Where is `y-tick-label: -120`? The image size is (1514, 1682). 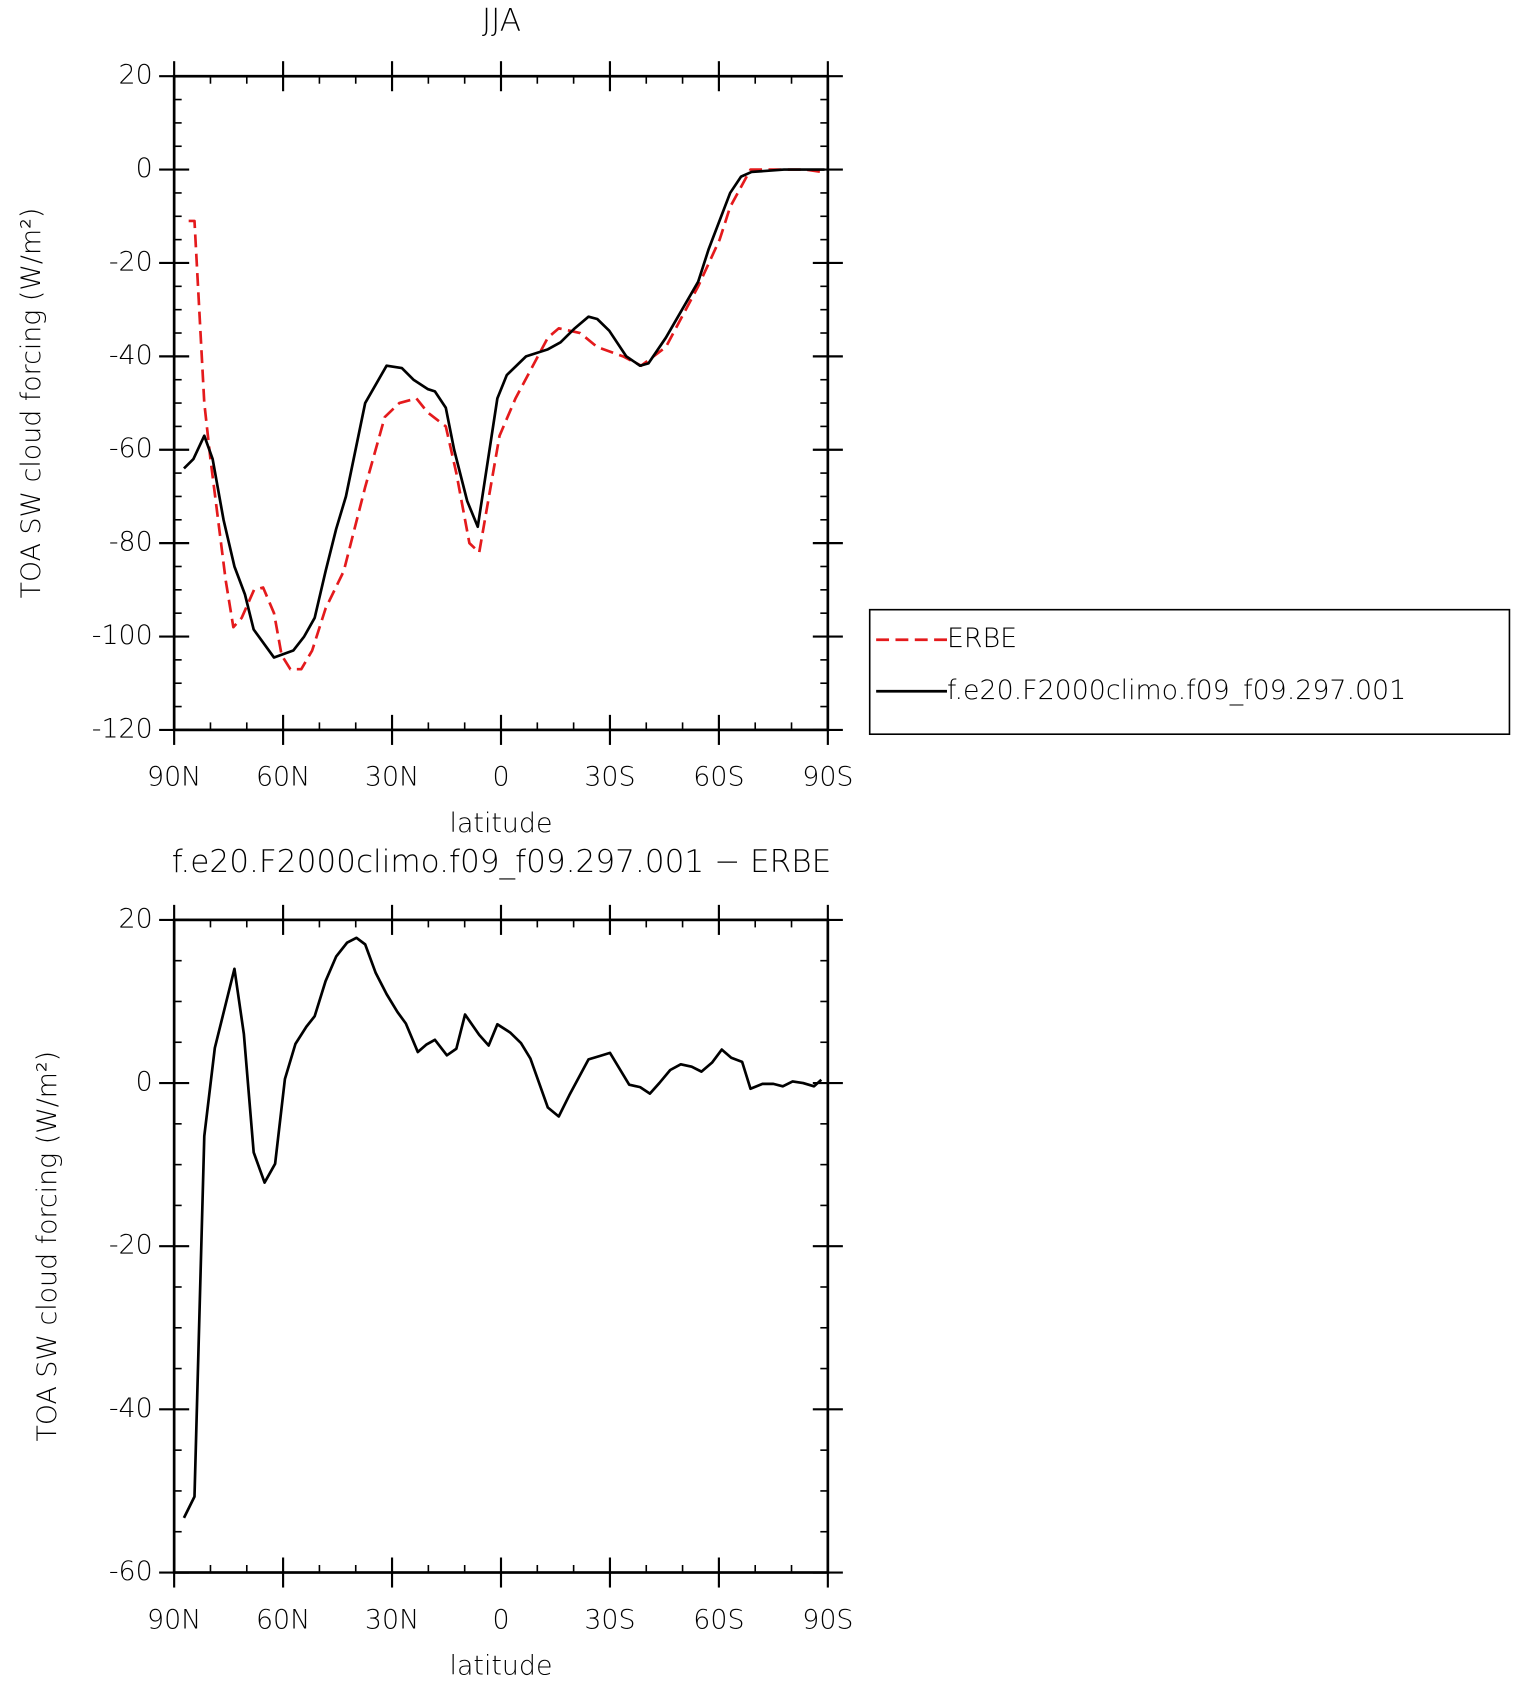
y-tick-label: -120 is located at coordinates (122, 728).